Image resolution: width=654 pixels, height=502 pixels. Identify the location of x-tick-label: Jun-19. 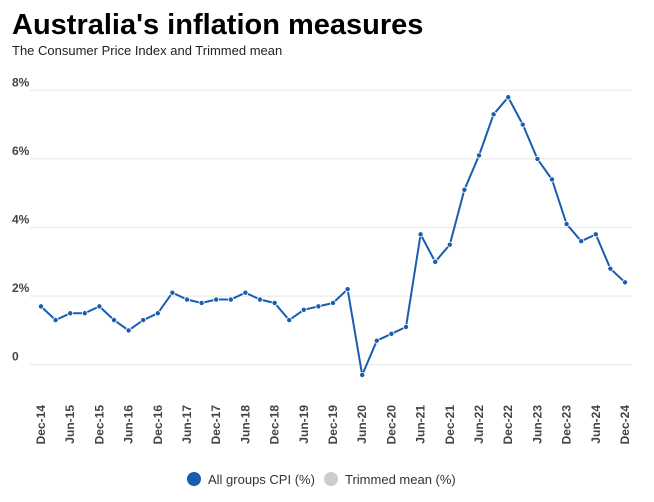
(304, 424).